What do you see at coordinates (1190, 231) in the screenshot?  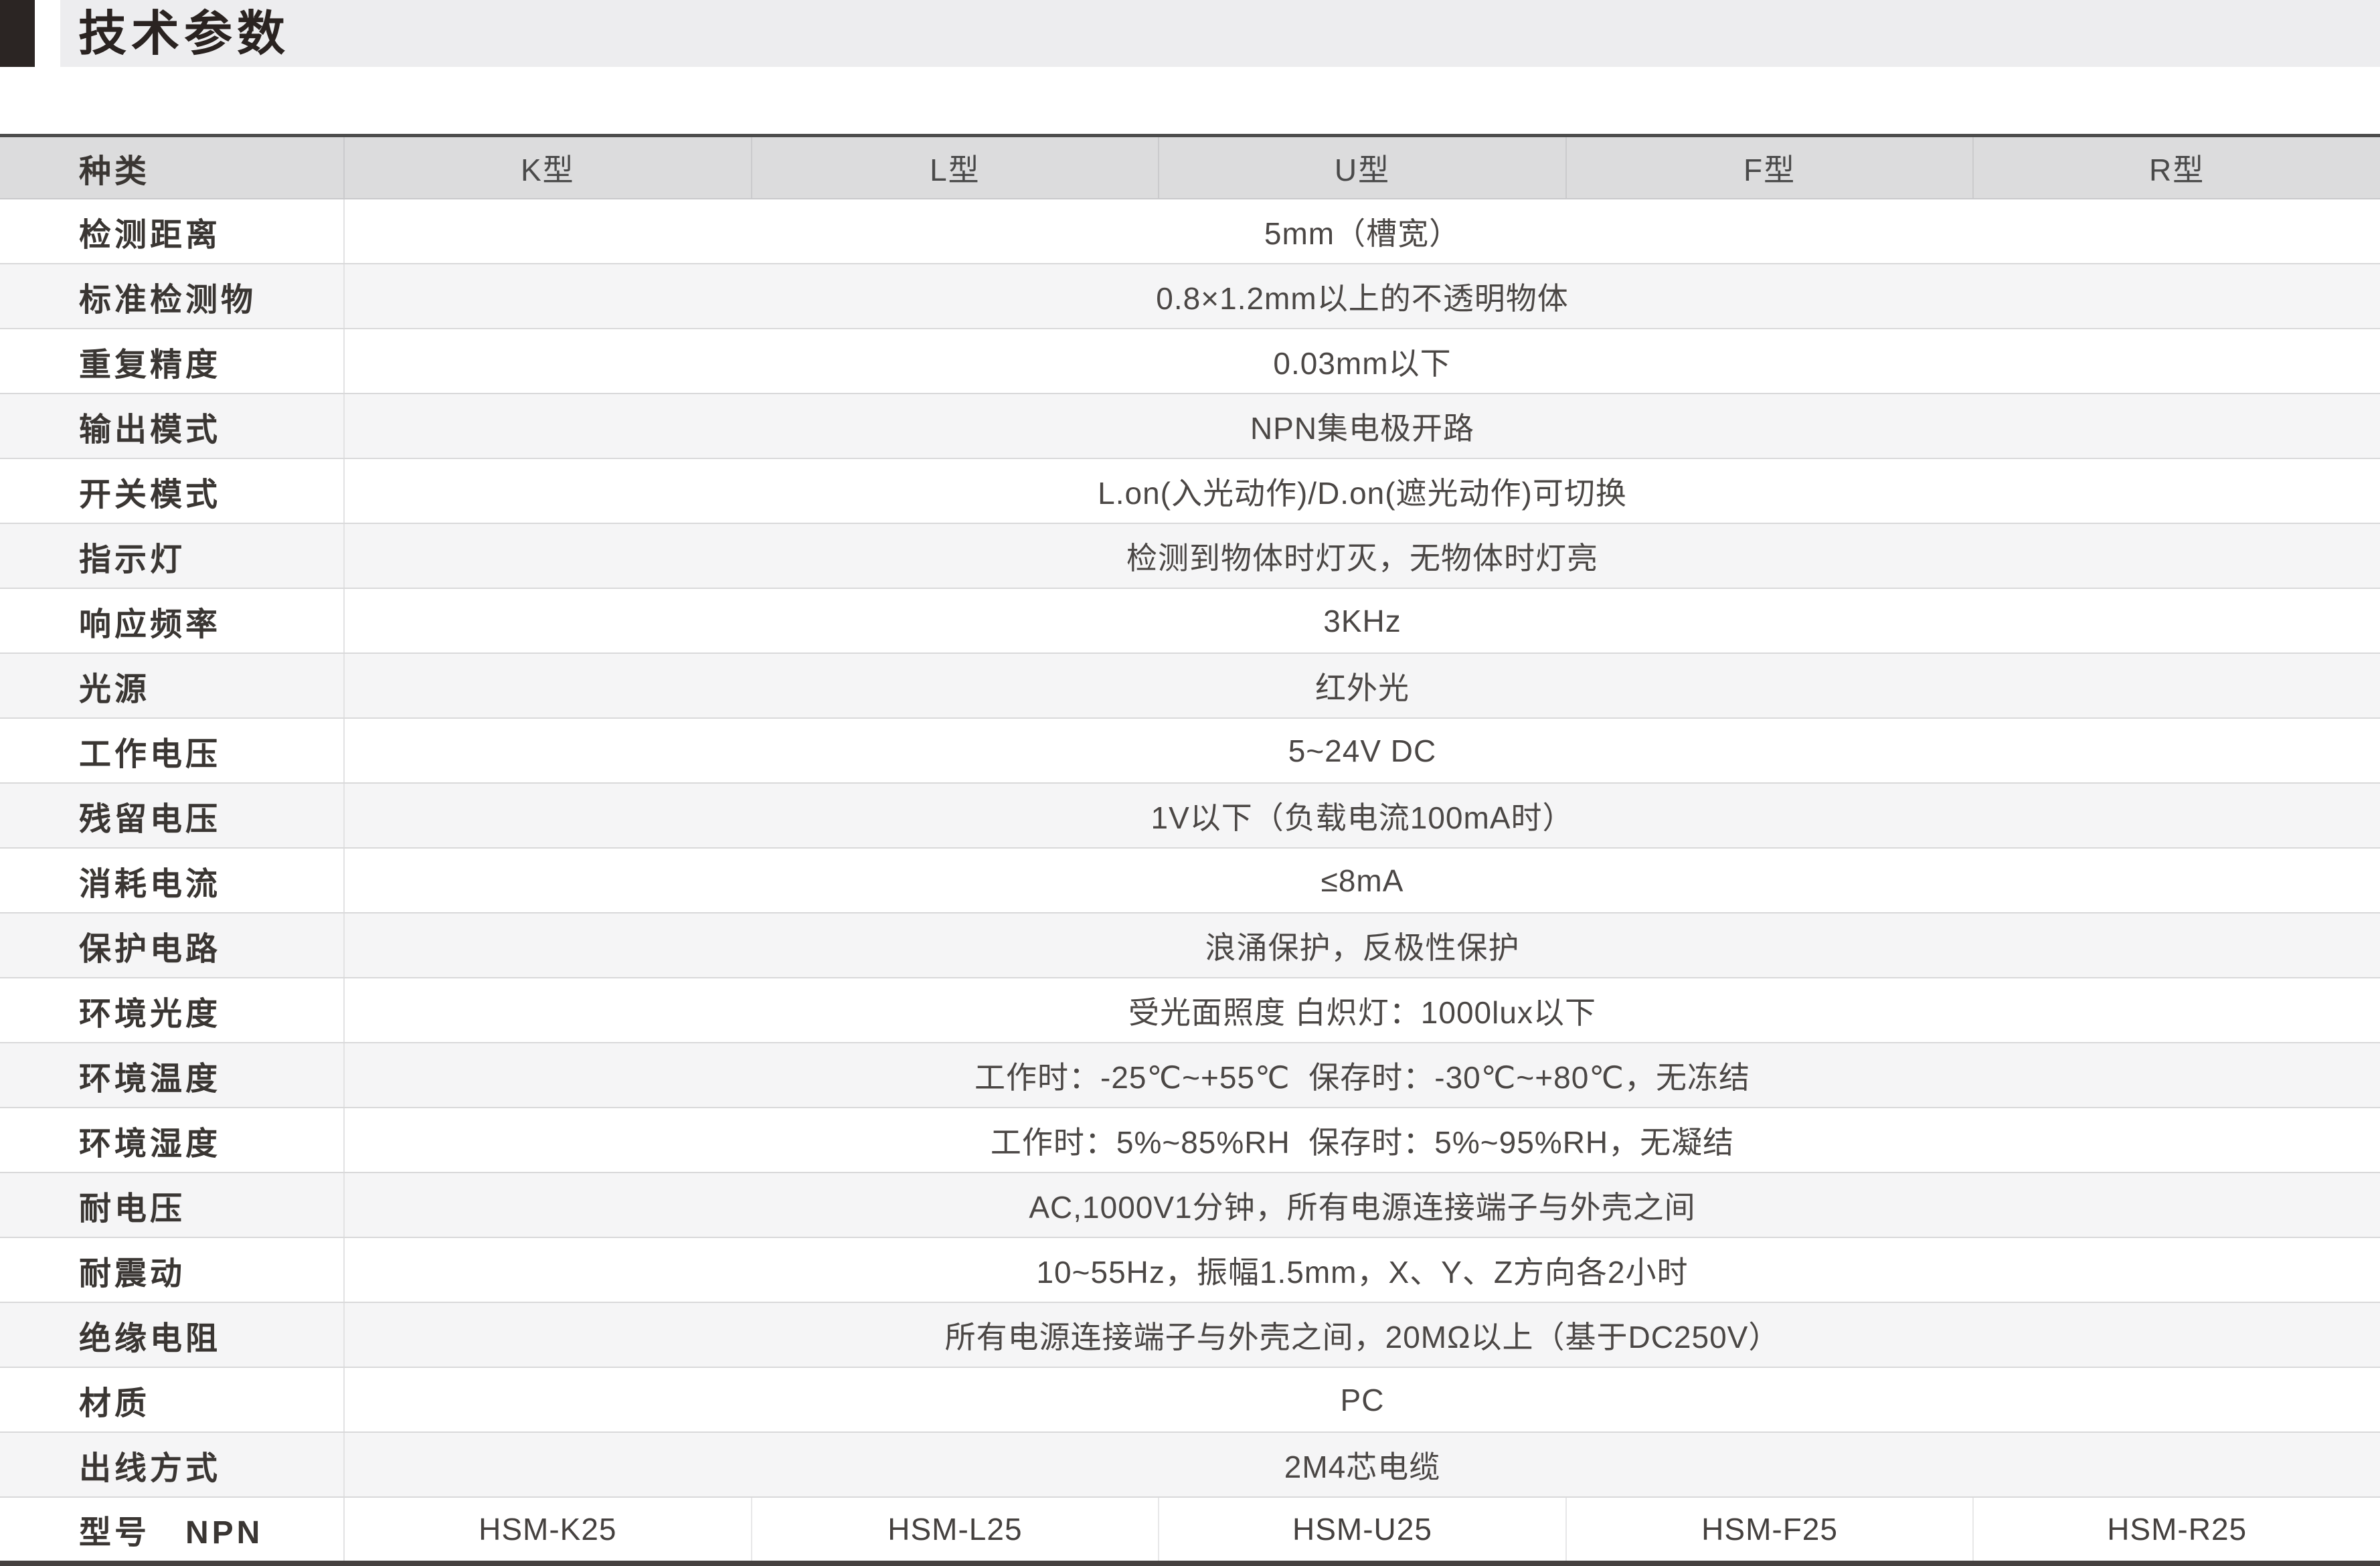 I see `table-row: 检测距离 5mm（槽宽）` at bounding box center [1190, 231].